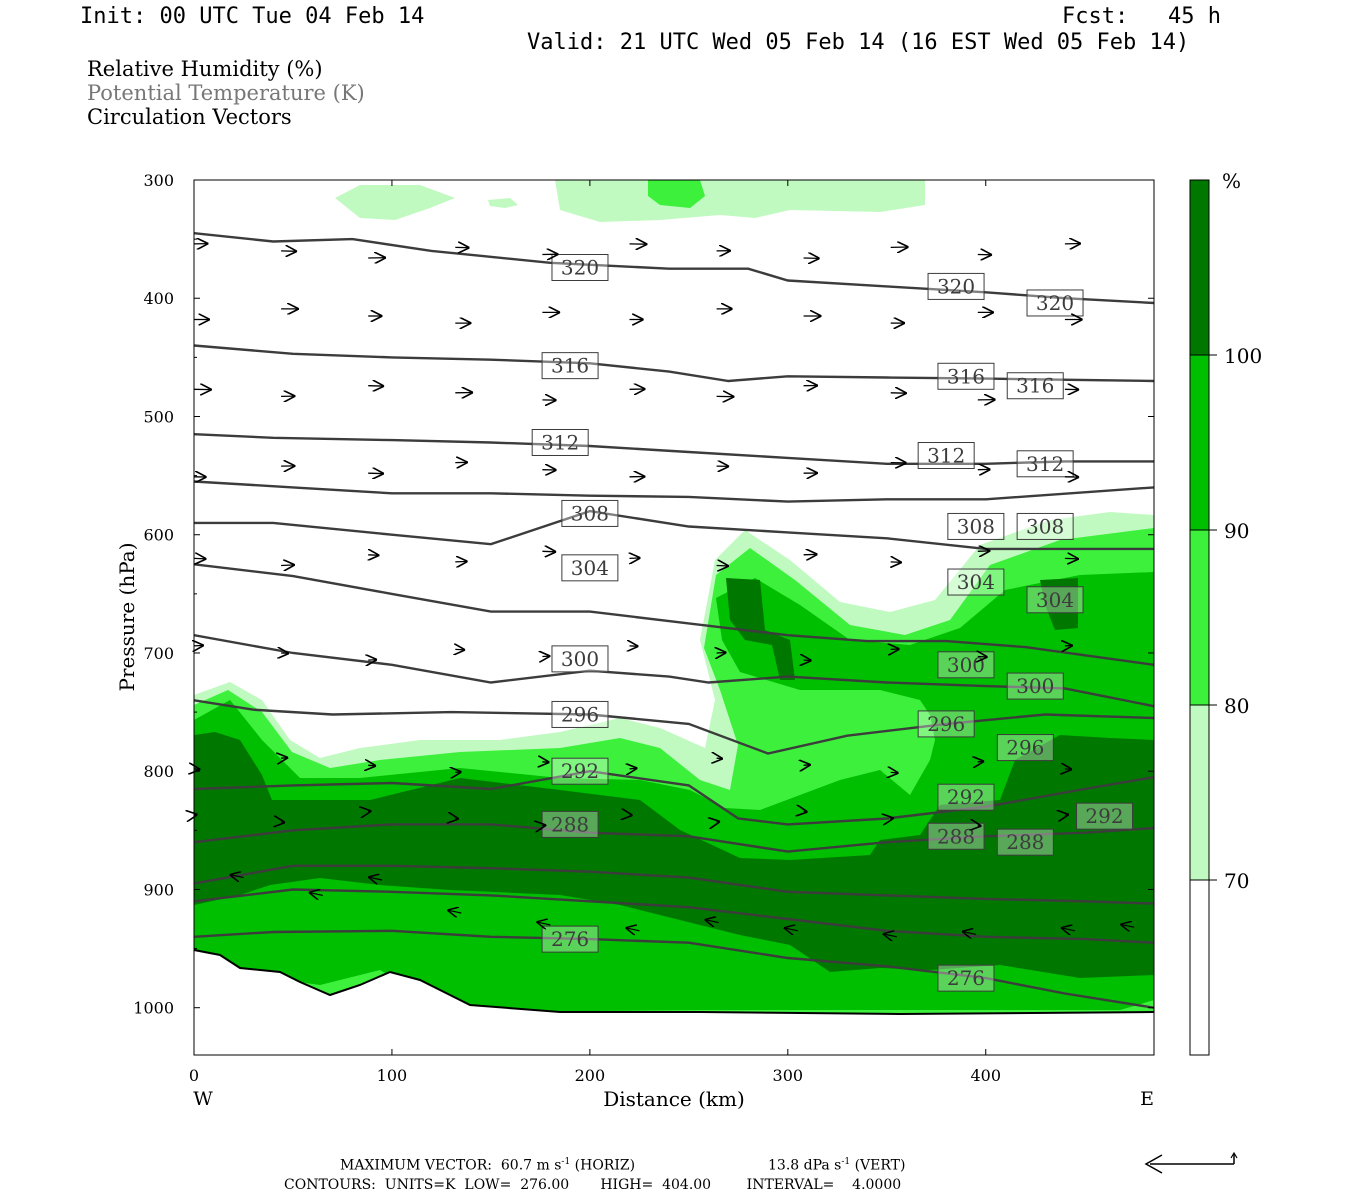 The height and width of the screenshot is (1200, 1350). Describe the element at coordinates (158, 889) in the screenshot. I see `y-tick-label: 900` at that location.